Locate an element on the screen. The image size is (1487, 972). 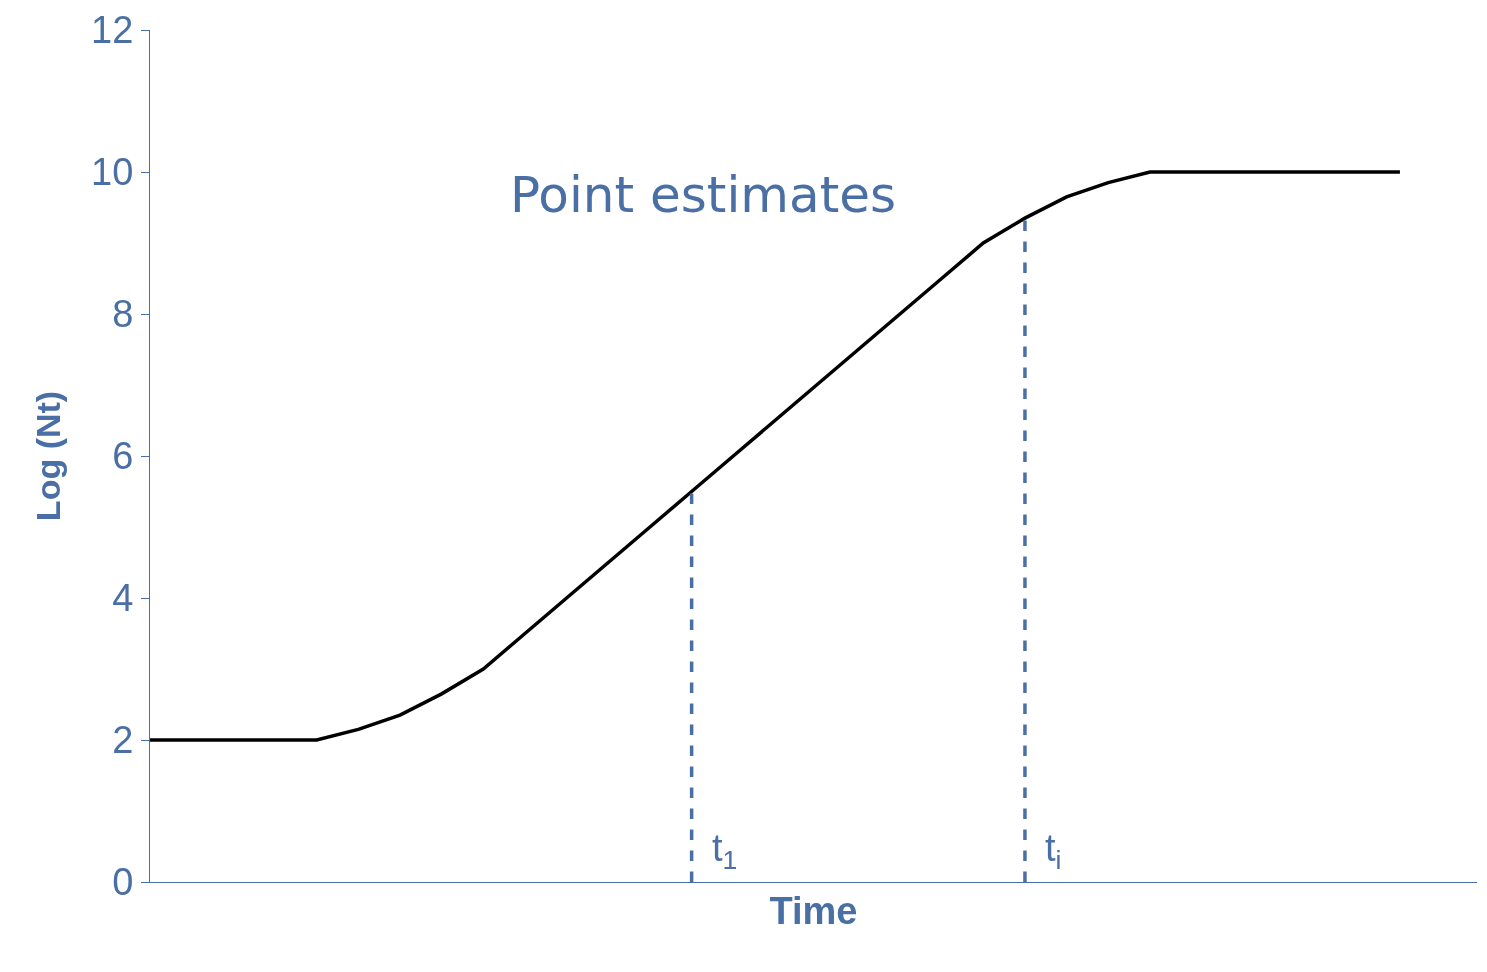
y-tick-label: 12 is located at coordinates (112, 30).